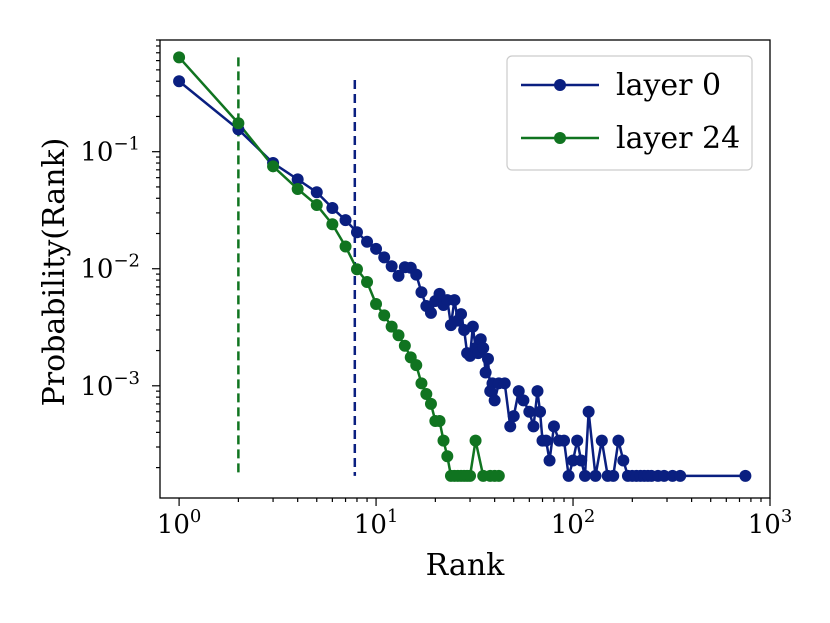 This screenshot has height=623, width=830. What do you see at coordinates (54, 272) in the screenshot?
I see `y-axis-label: Probability(Rank)` at bounding box center [54, 272].